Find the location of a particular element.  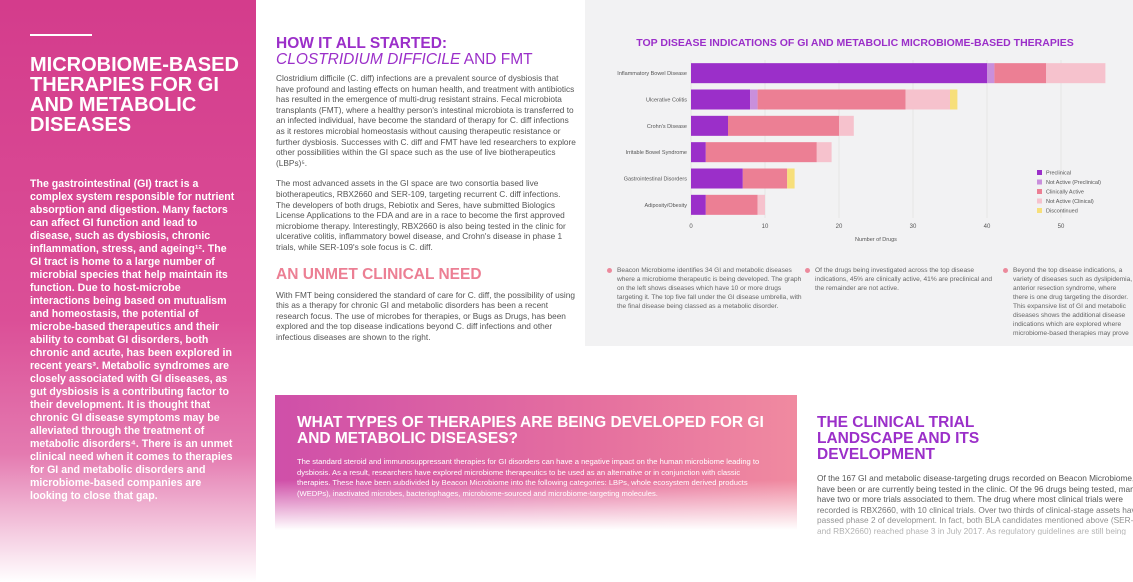

y-tick-label: Ulcerative Colitis is located at coordinates (666, 101).